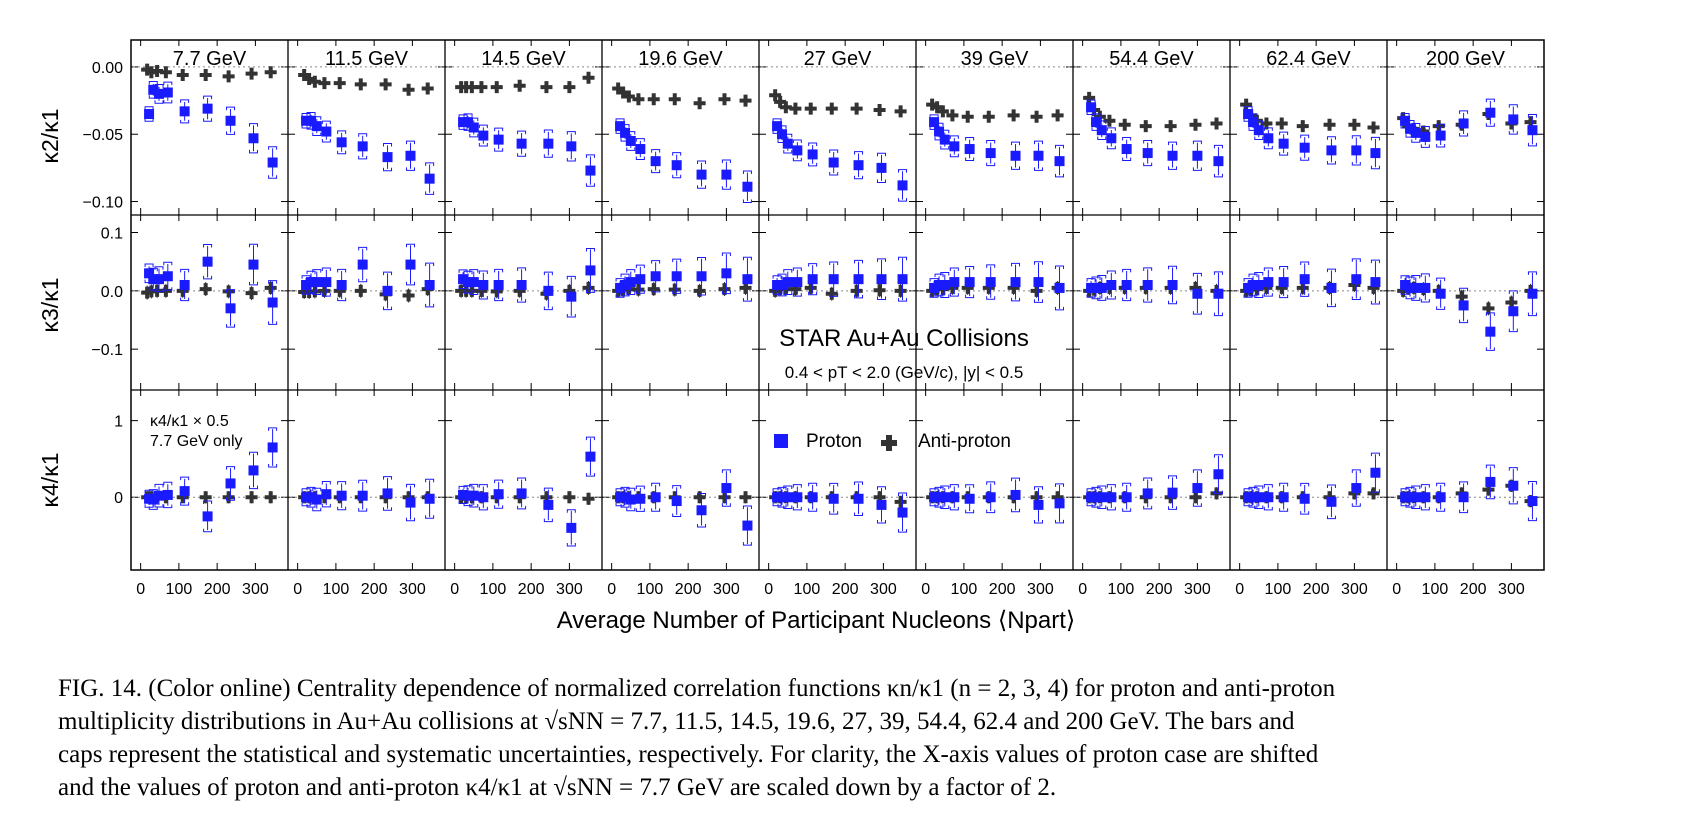  I want to click on x-tick-label: 300, so click(412, 589).